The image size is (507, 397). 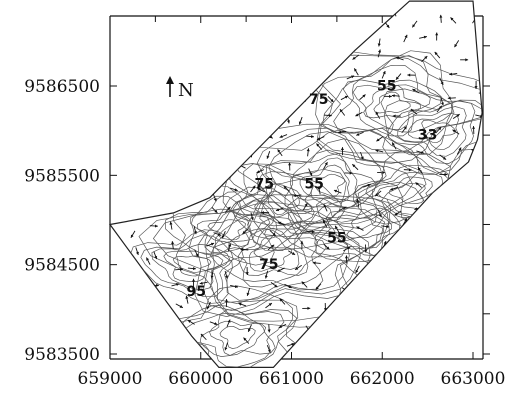 What do you see at coordinates (473, 379) in the screenshot?
I see `x-tick-label: 663000` at bounding box center [473, 379].